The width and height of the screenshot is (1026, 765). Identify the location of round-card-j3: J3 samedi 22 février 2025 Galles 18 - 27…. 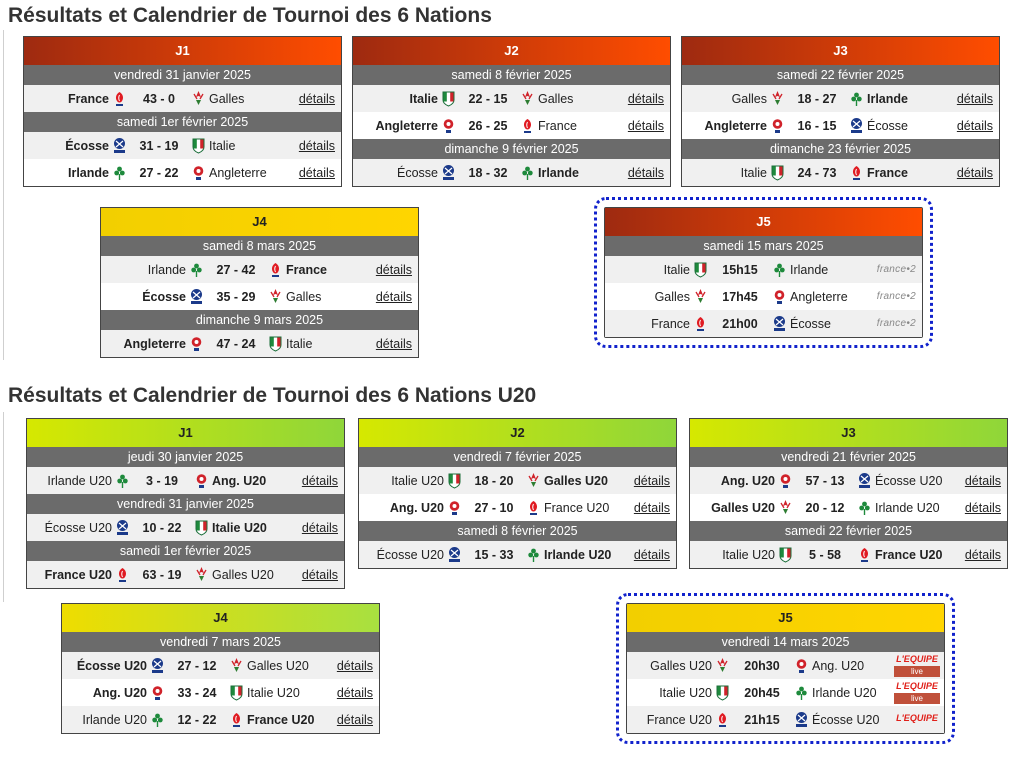
(840, 111).